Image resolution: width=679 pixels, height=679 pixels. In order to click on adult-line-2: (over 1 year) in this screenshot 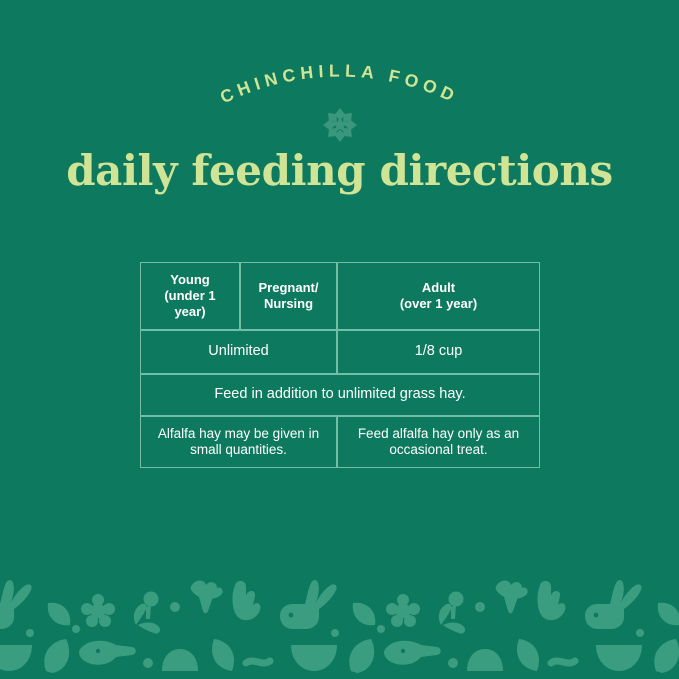, I will do `click(438, 303)`.